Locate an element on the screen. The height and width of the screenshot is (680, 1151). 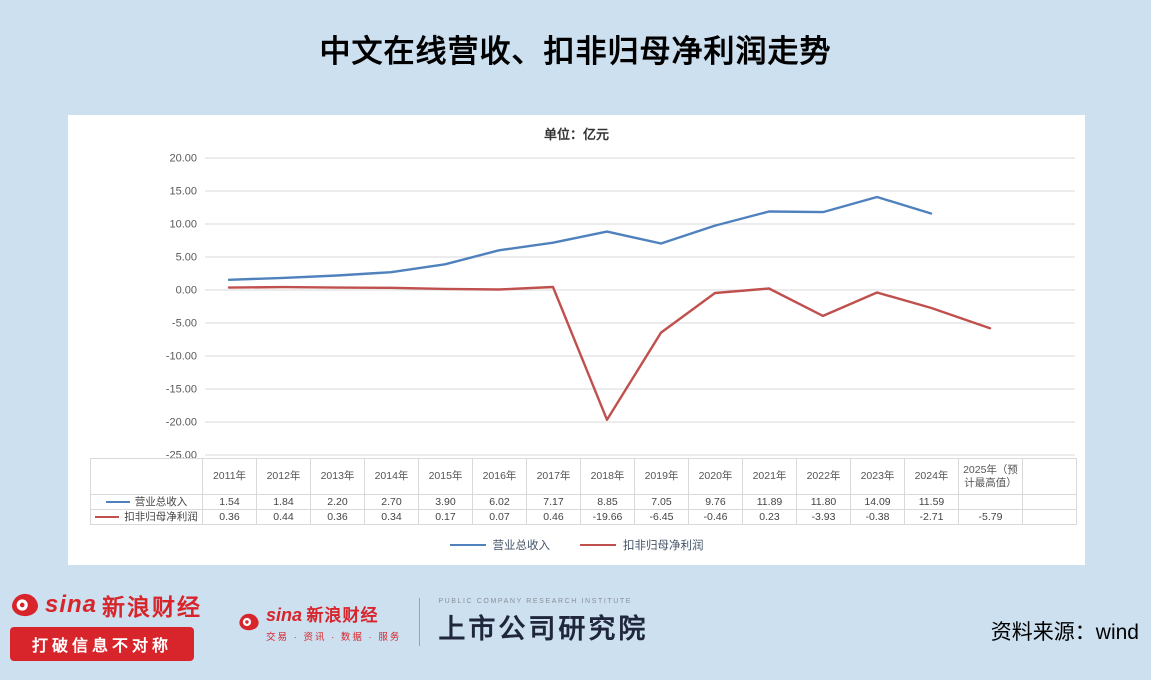
value-cell: 11.59 is located at coordinates (931, 502).